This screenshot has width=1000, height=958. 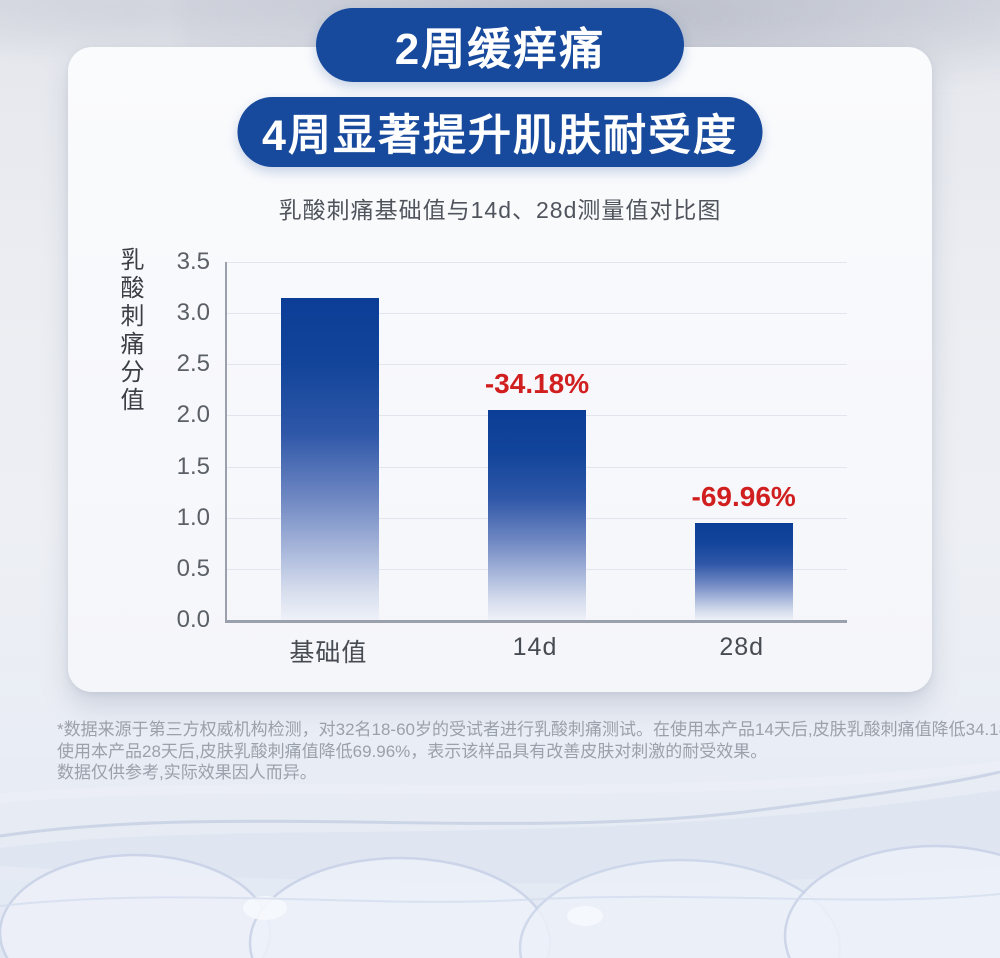 I want to click on headline-banner-4-weeks: 4周显著提升肌肤耐受度, so click(x=500, y=132).